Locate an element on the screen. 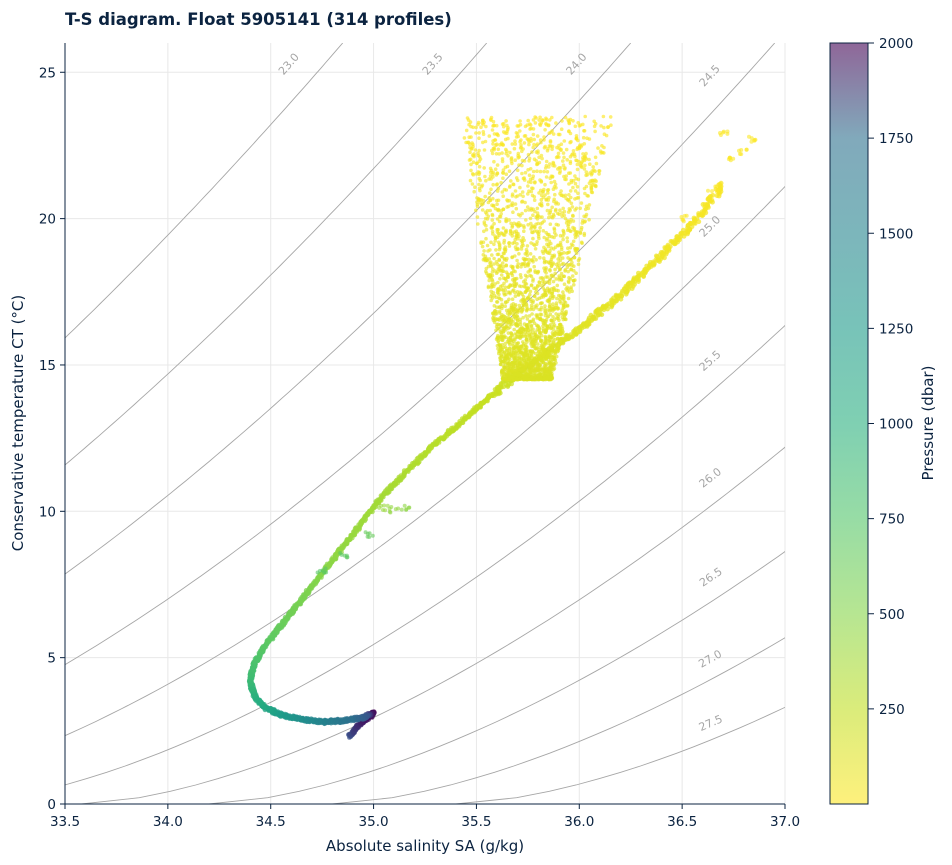  y-tick-label: 15 is located at coordinates (47, 366).